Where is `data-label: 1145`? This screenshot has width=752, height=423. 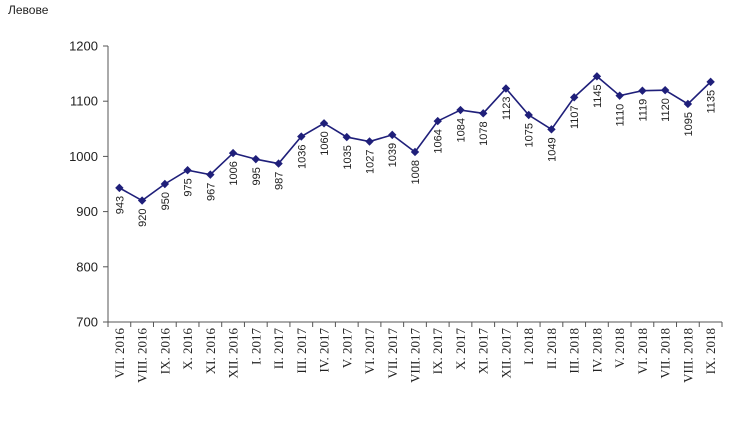
data-label: 1145 is located at coordinates (598, 96).